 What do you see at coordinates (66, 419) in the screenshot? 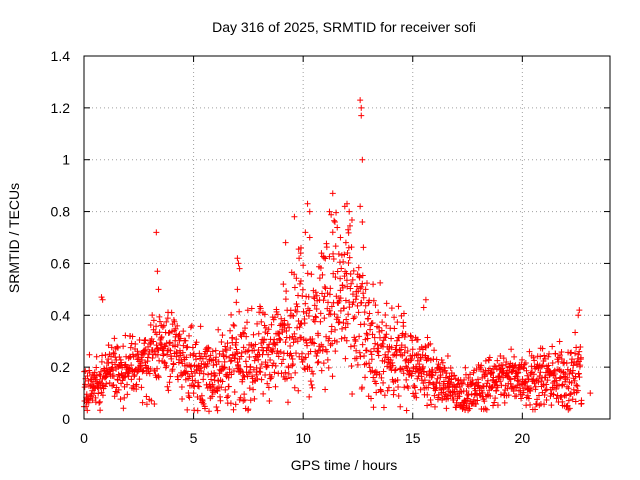
I see `y-tick-label: 0` at bounding box center [66, 419].